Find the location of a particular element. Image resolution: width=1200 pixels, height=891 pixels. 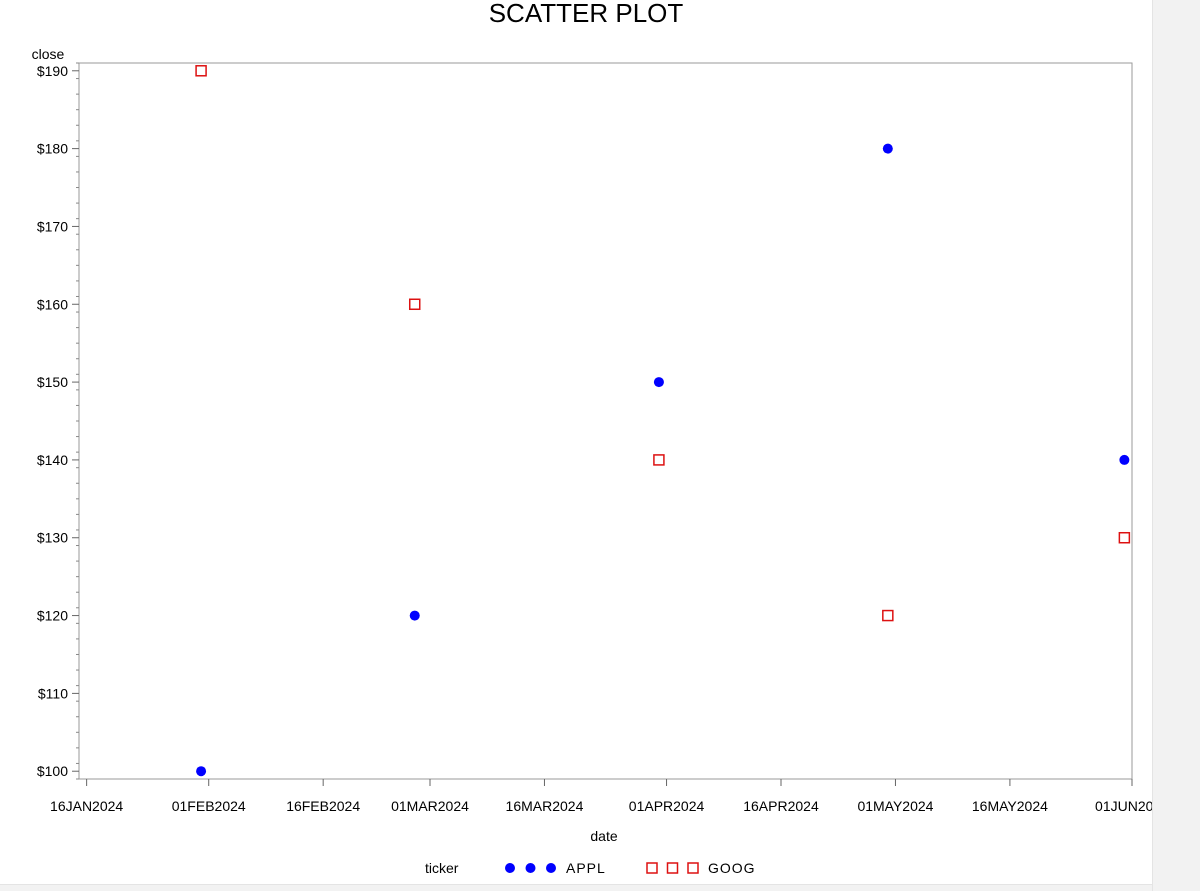

x-tick-label: 16APR2024 is located at coordinates (781, 806).